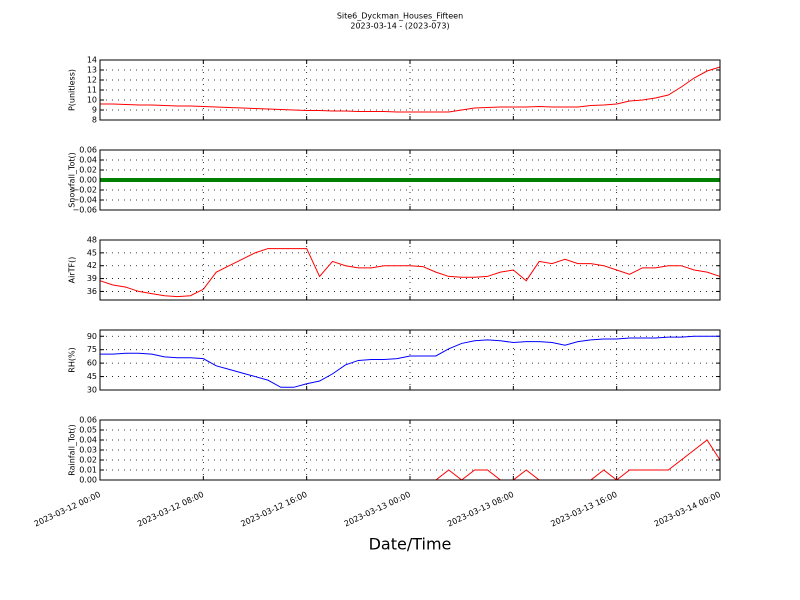  Describe the element at coordinates (410, 544) in the screenshot. I see `x-axis-label: Date/Time` at that location.